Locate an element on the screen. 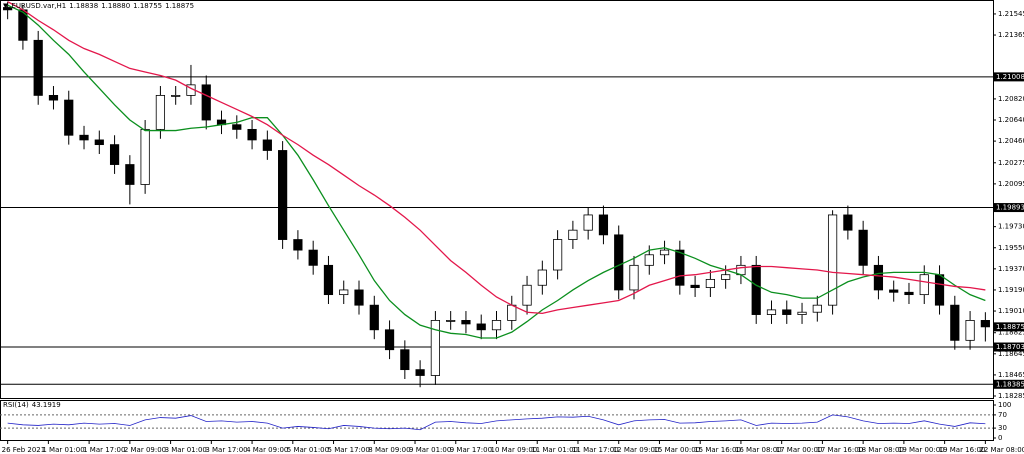  rsi-title: RSI(14) is located at coordinates (16, 405).